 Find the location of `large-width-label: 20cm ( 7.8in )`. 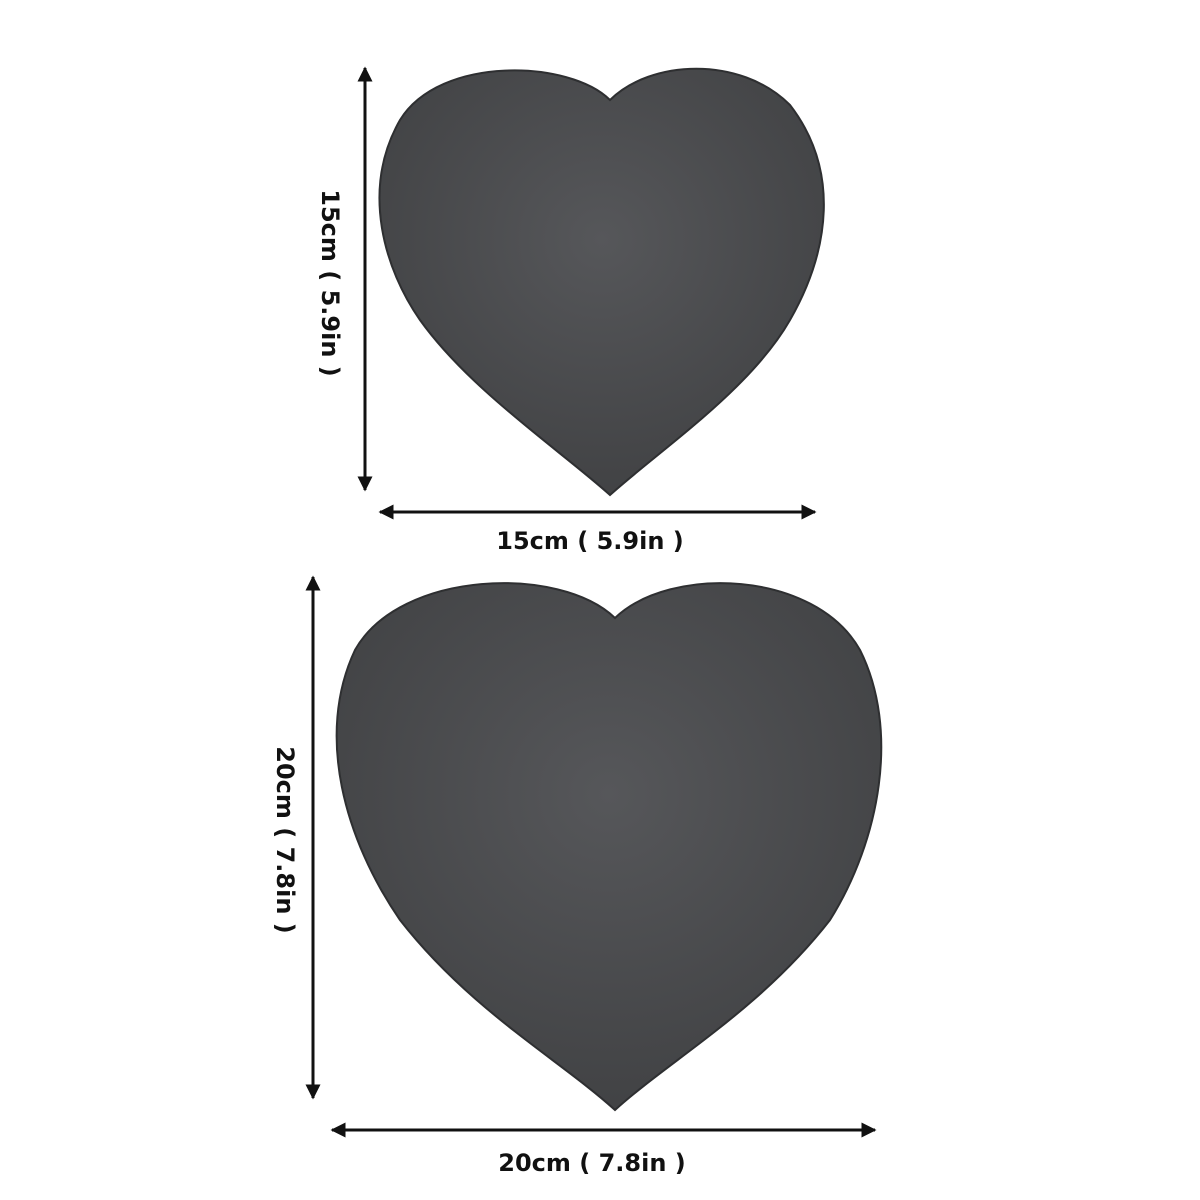

large-width-label: 20cm ( 7.8in ) is located at coordinates (592, 1163).